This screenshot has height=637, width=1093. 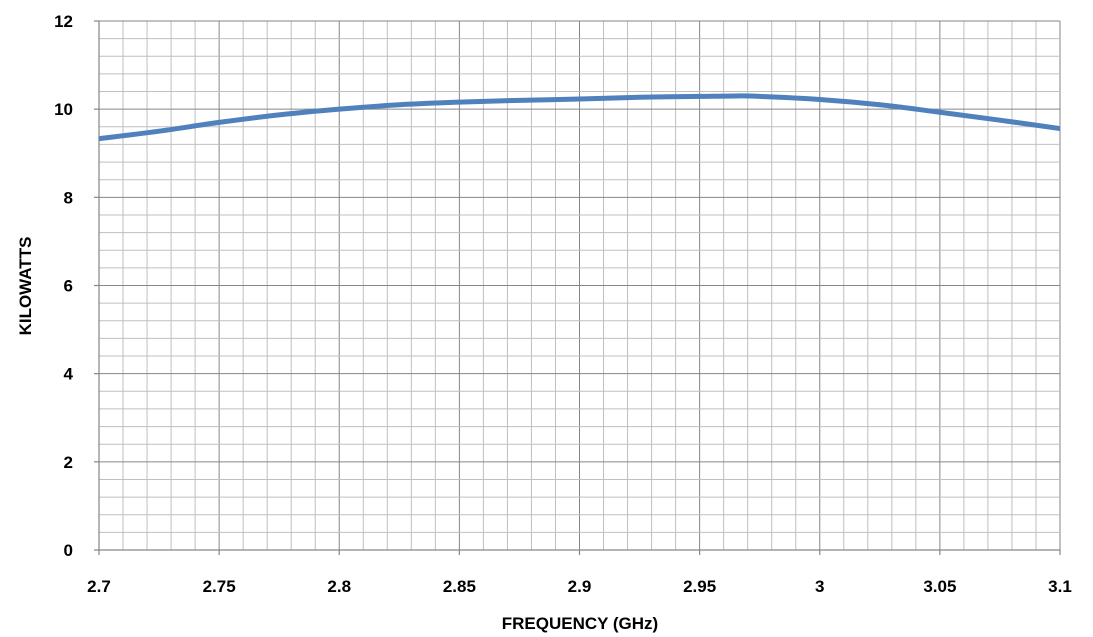 What do you see at coordinates (580, 623) in the screenshot?
I see `x-axis-title: FREQUENCY (GHz)` at bounding box center [580, 623].